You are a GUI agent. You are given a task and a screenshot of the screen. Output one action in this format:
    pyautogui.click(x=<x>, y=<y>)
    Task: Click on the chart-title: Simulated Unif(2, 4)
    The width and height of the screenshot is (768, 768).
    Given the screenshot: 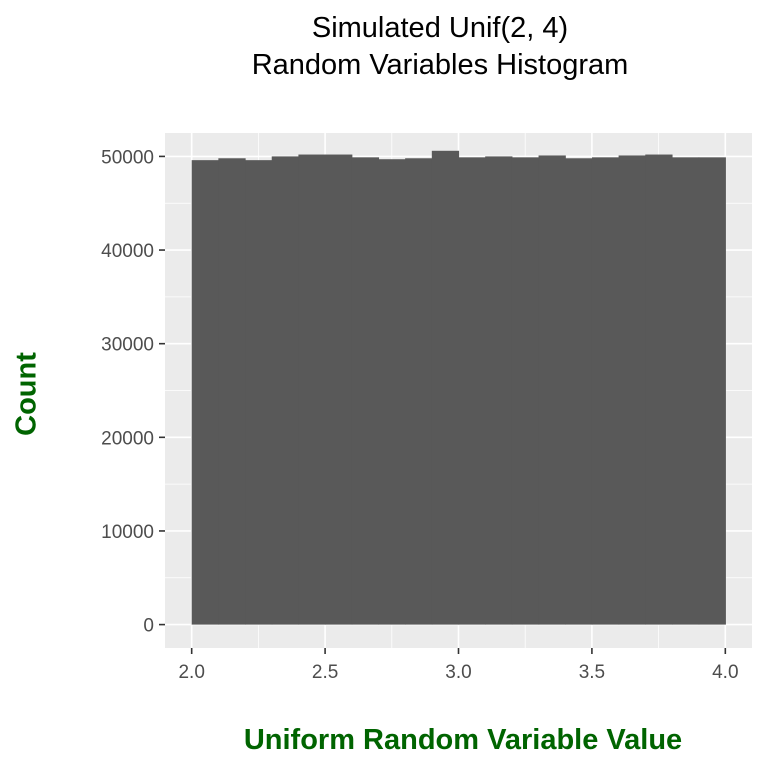 What is the action you would take?
    pyautogui.click(x=440, y=28)
    